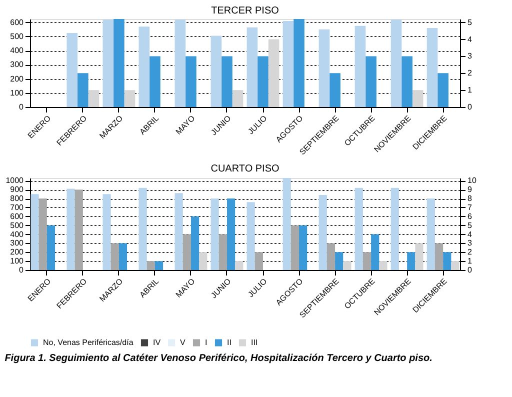  Describe the element at coordinates (206, 342) in the screenshot. I see `legend-label: I` at that location.